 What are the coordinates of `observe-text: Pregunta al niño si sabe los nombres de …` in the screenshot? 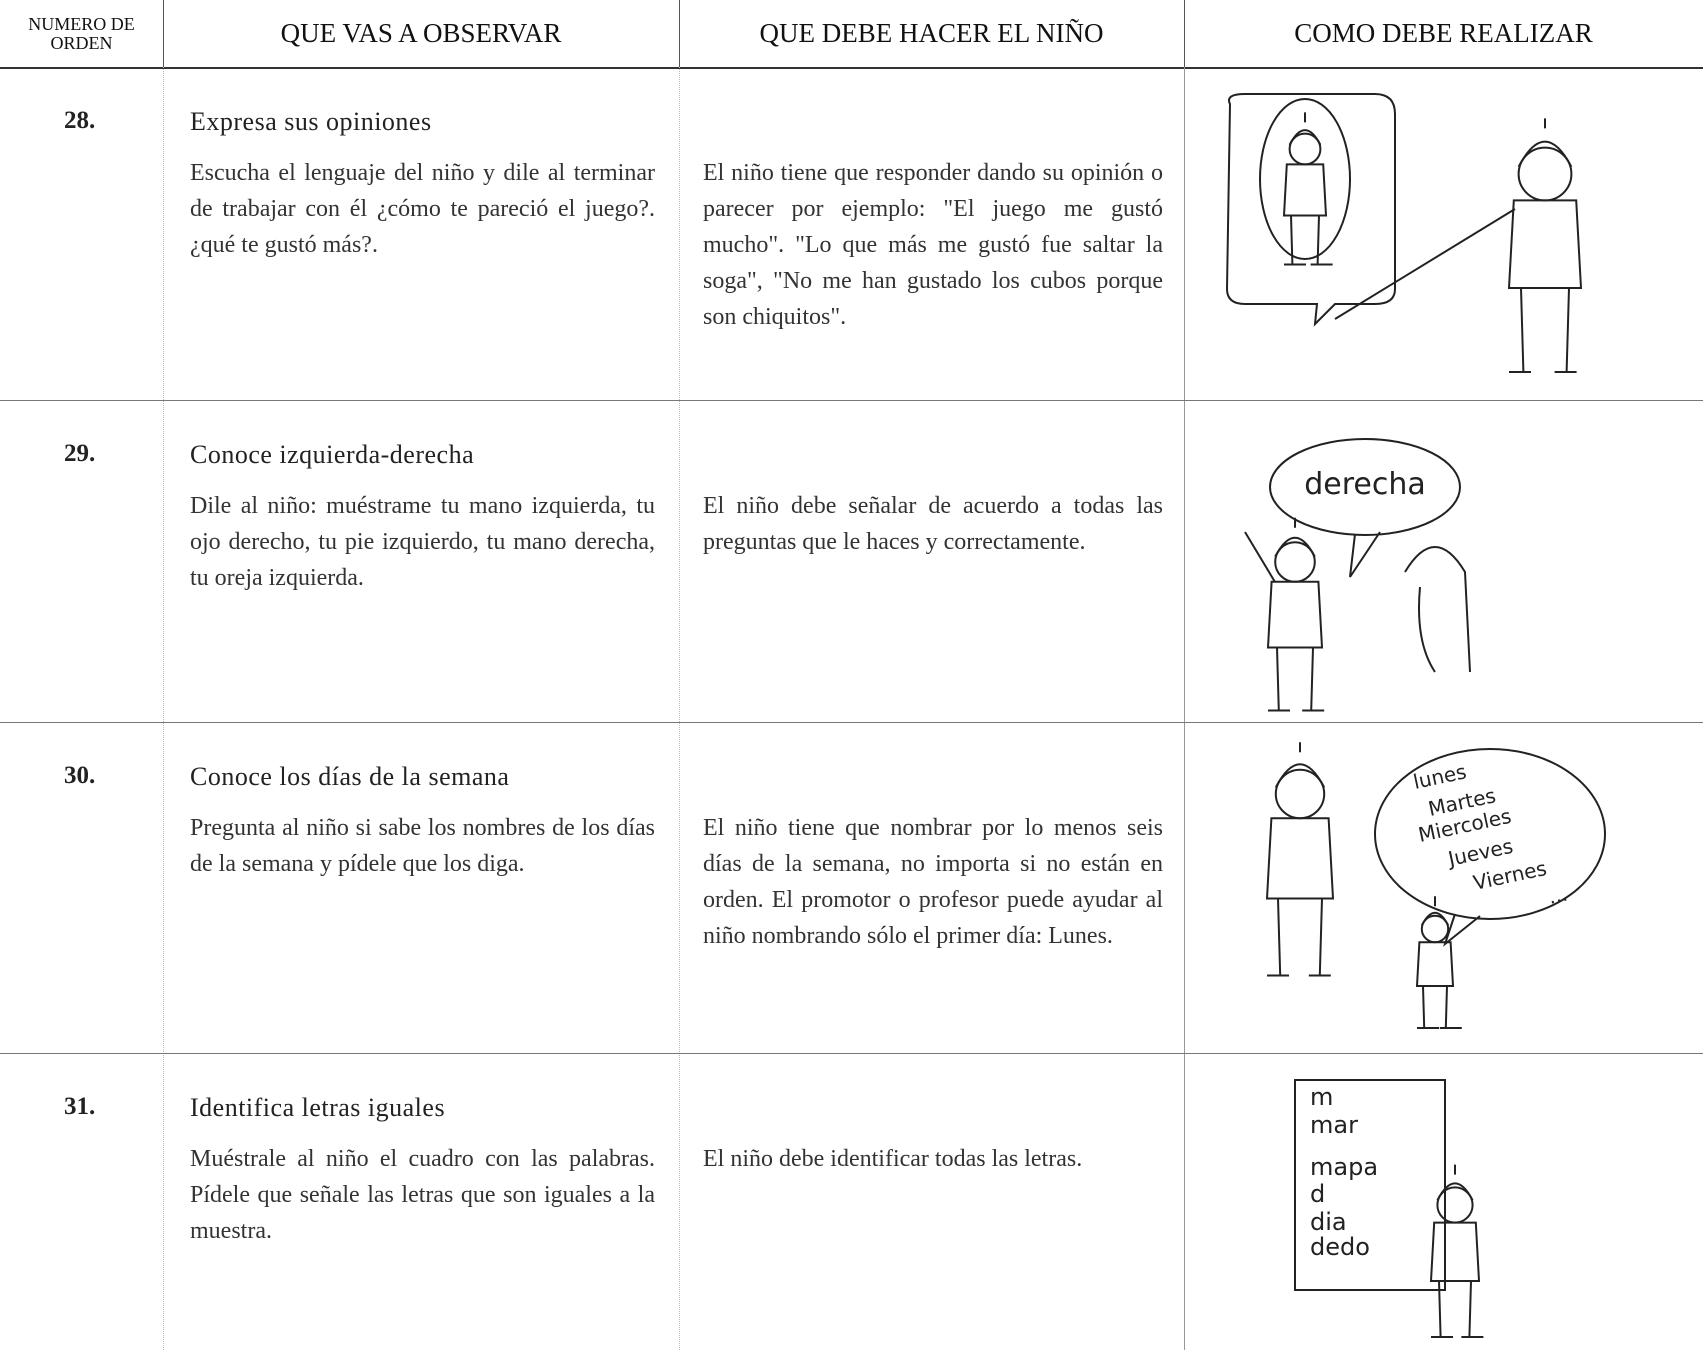 It's located at (422, 846).